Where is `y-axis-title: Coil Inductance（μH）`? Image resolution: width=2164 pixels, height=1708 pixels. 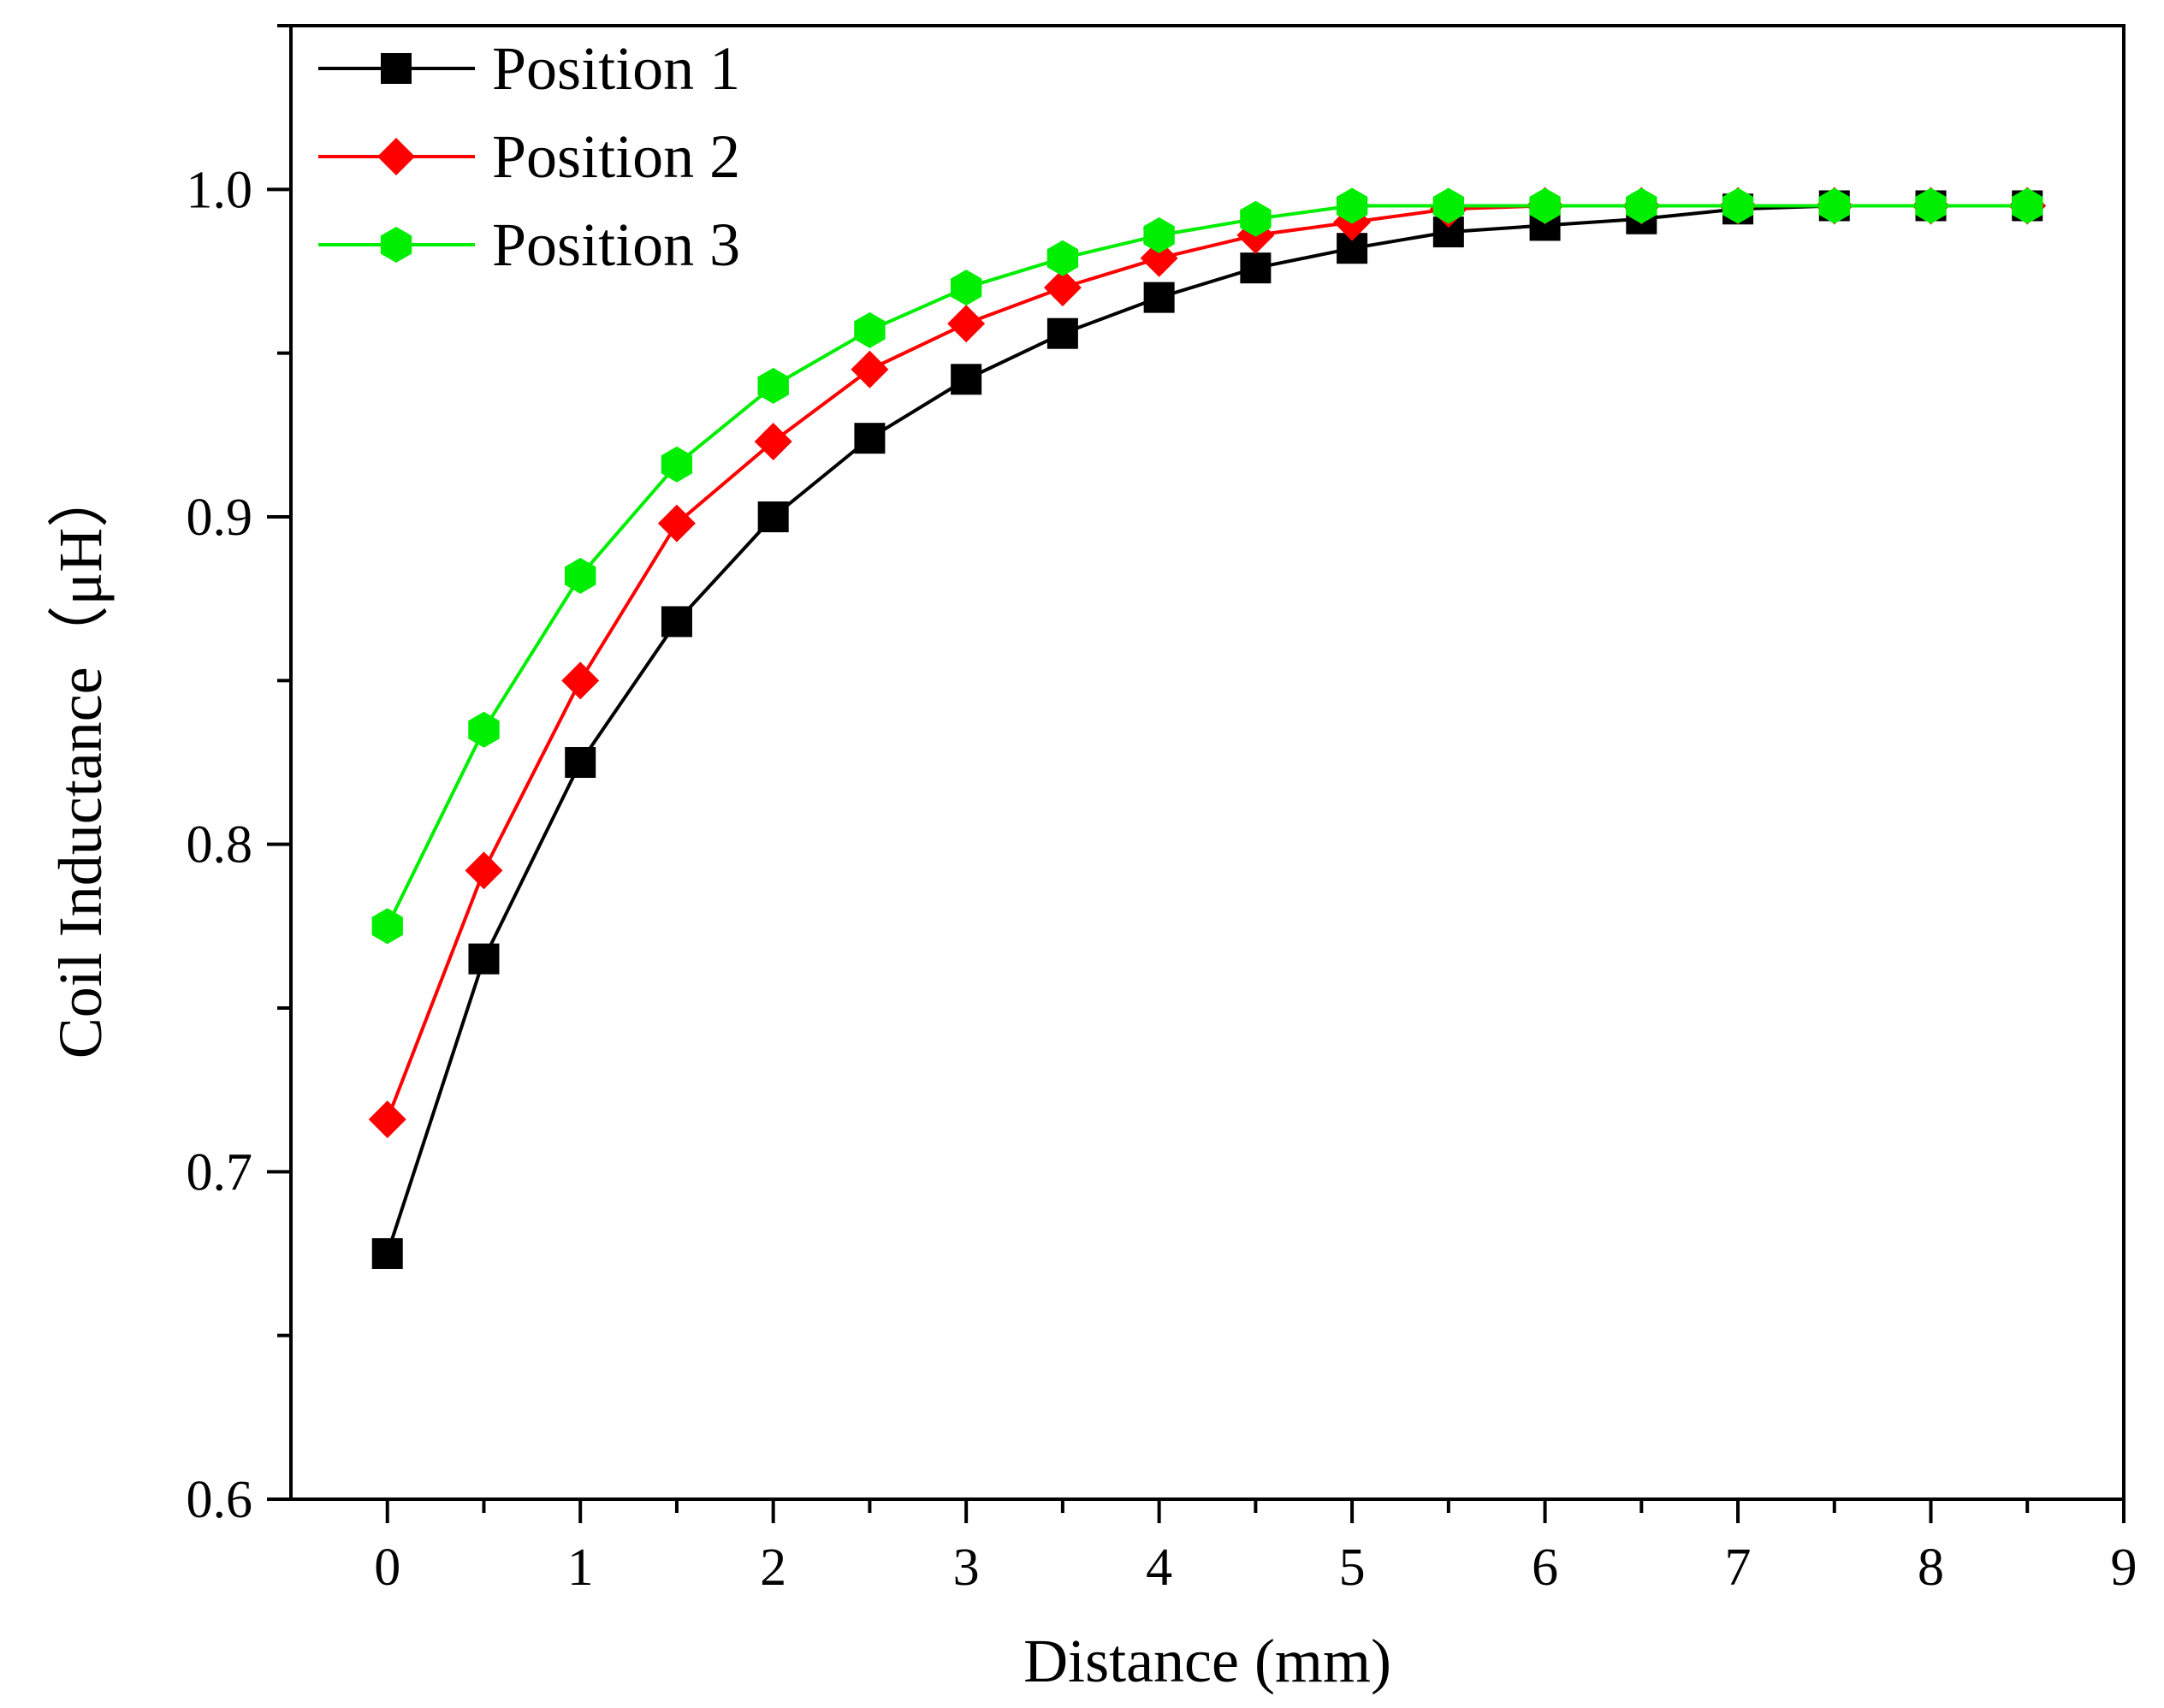
y-axis-title: Coil Inductance（μH） is located at coordinates (80, 762).